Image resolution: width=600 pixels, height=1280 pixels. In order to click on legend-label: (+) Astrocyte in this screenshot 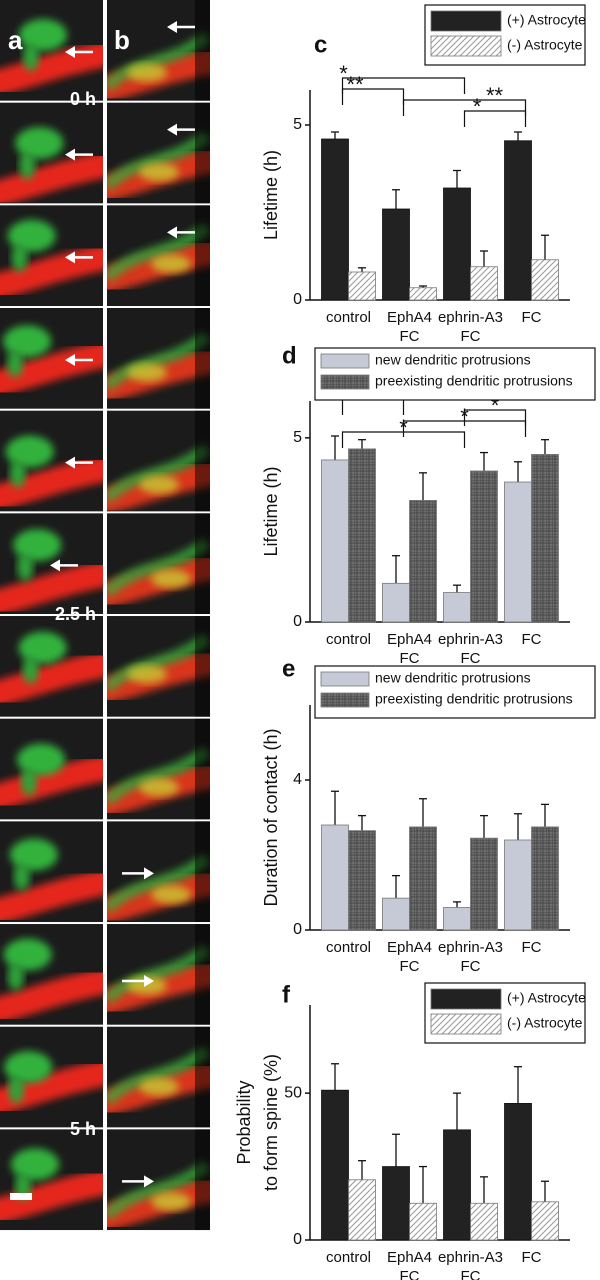, I will do `click(546, 998)`.